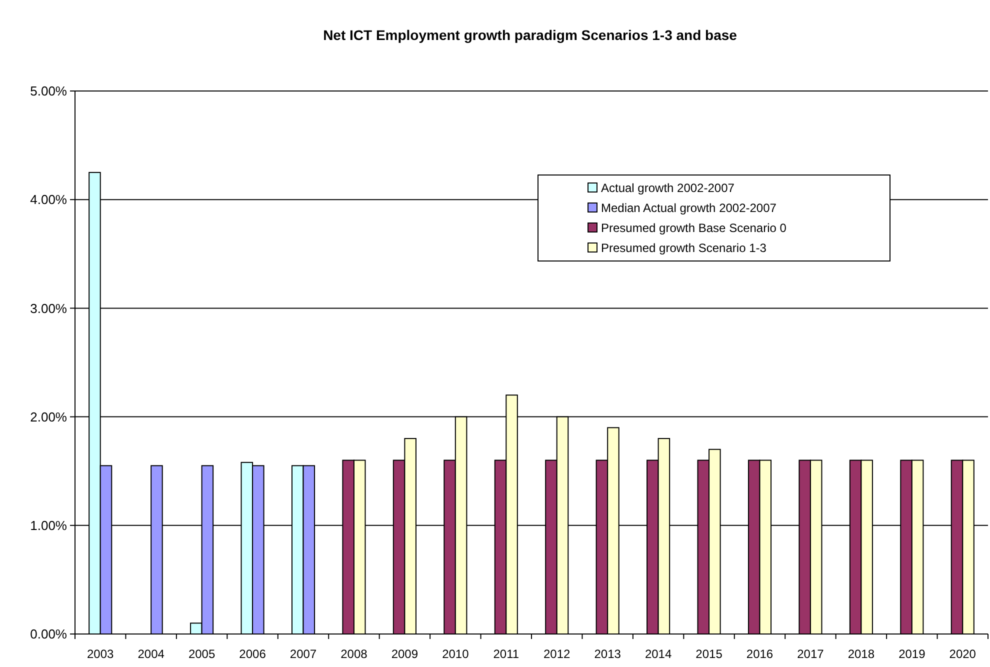  I want to click on x-tick-label: 2012, so click(557, 654).